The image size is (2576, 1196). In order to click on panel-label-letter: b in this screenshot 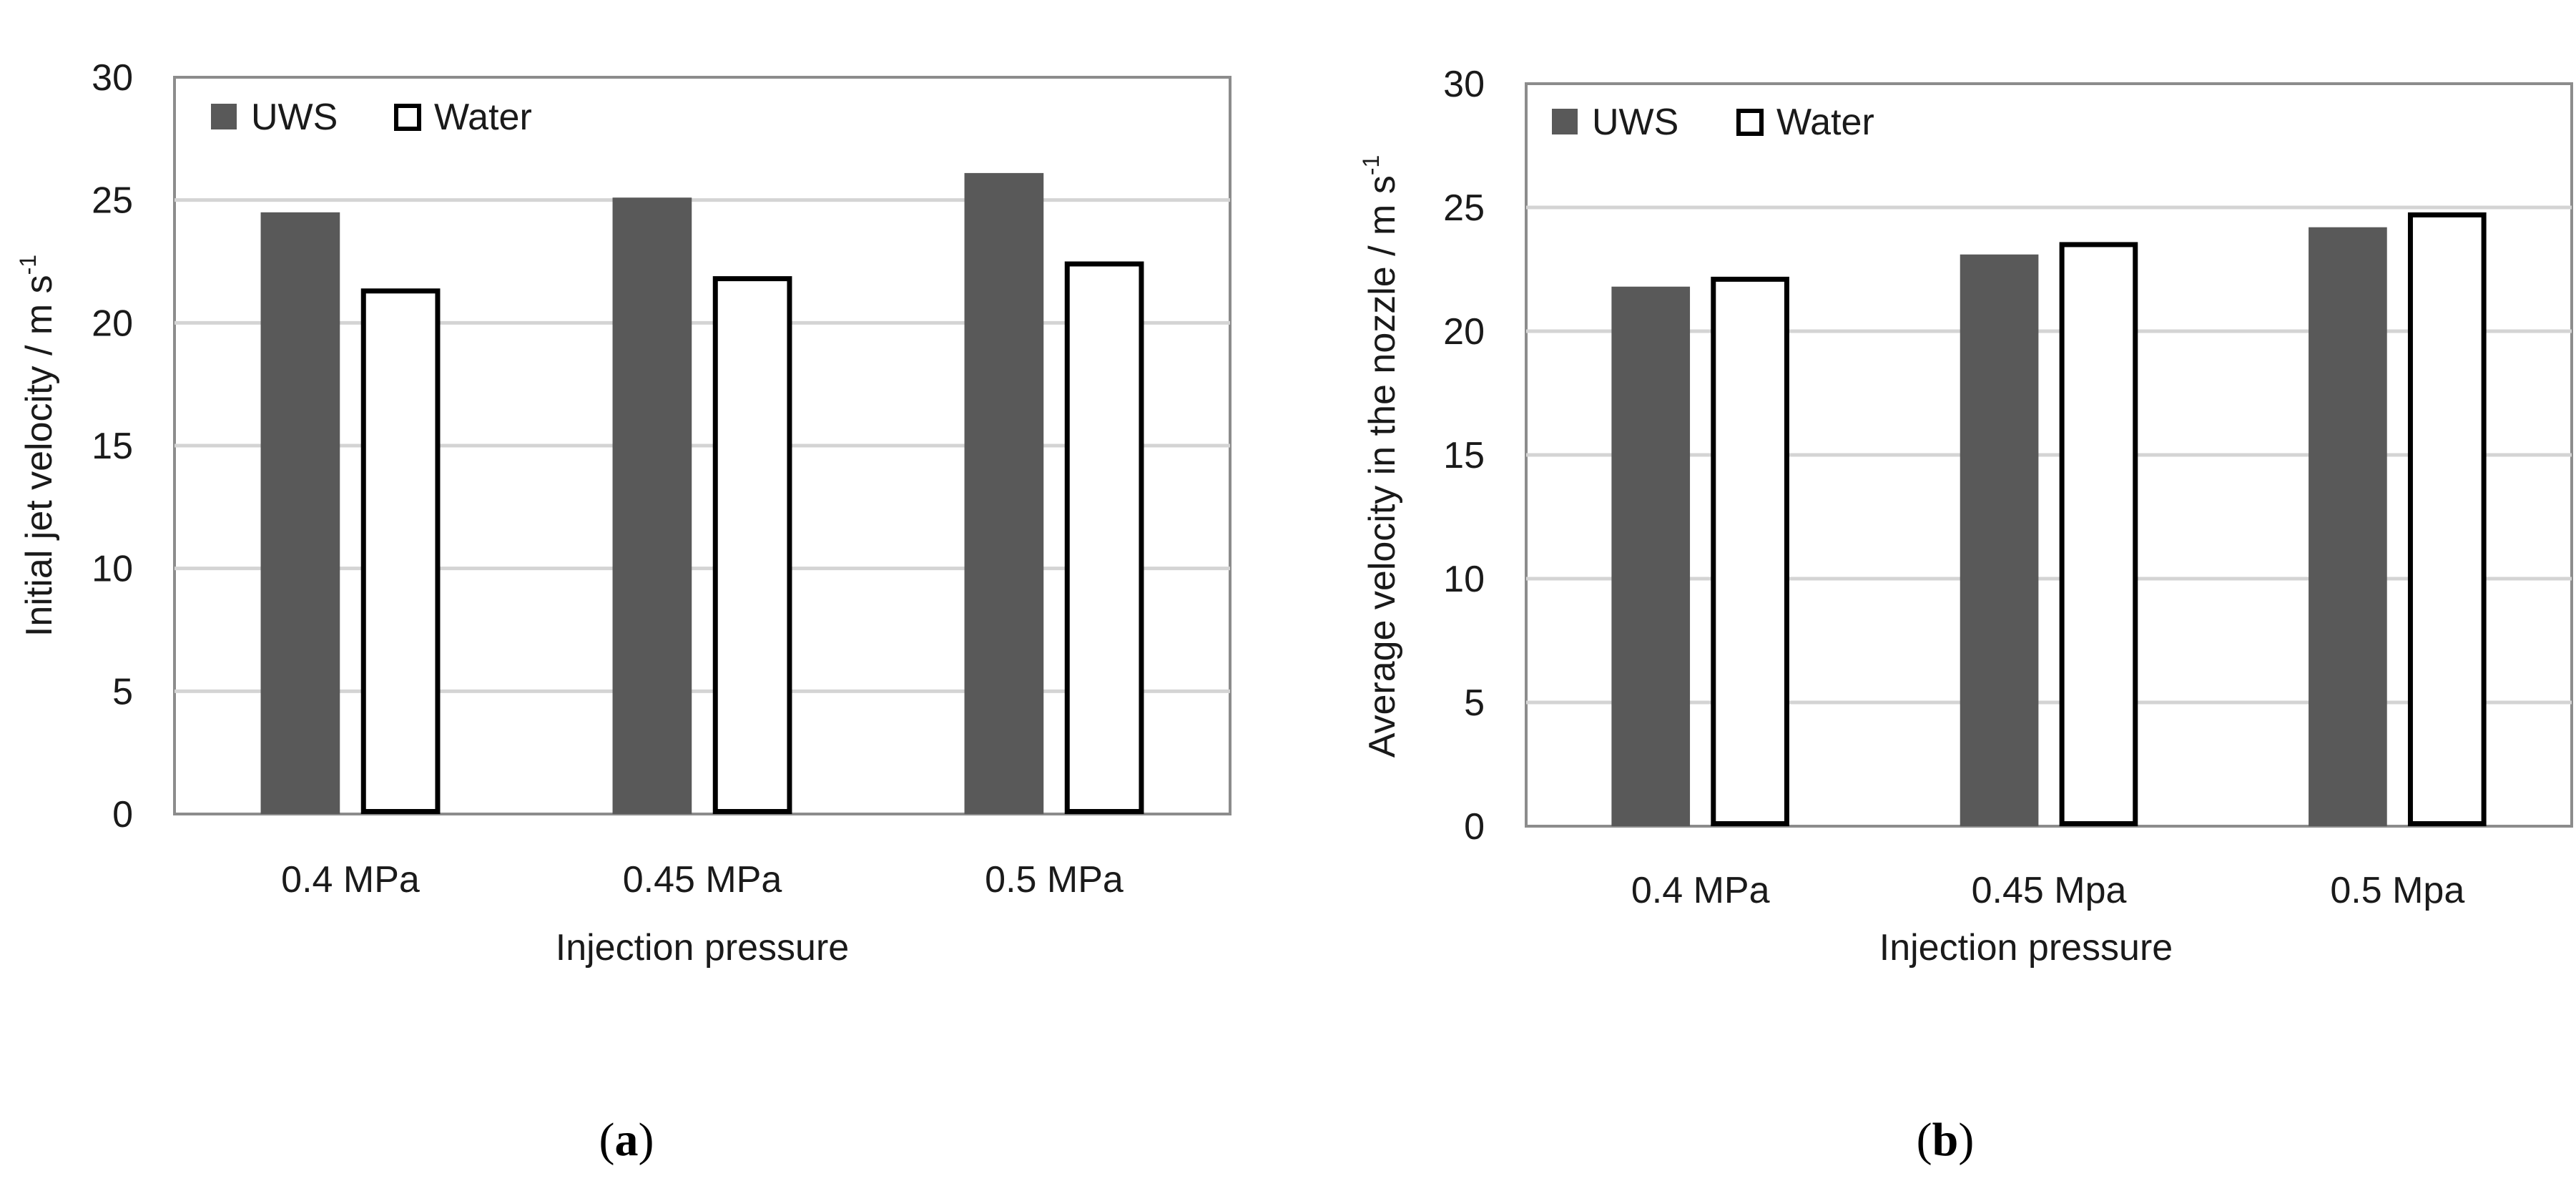, I will do `click(1946, 1140)`.